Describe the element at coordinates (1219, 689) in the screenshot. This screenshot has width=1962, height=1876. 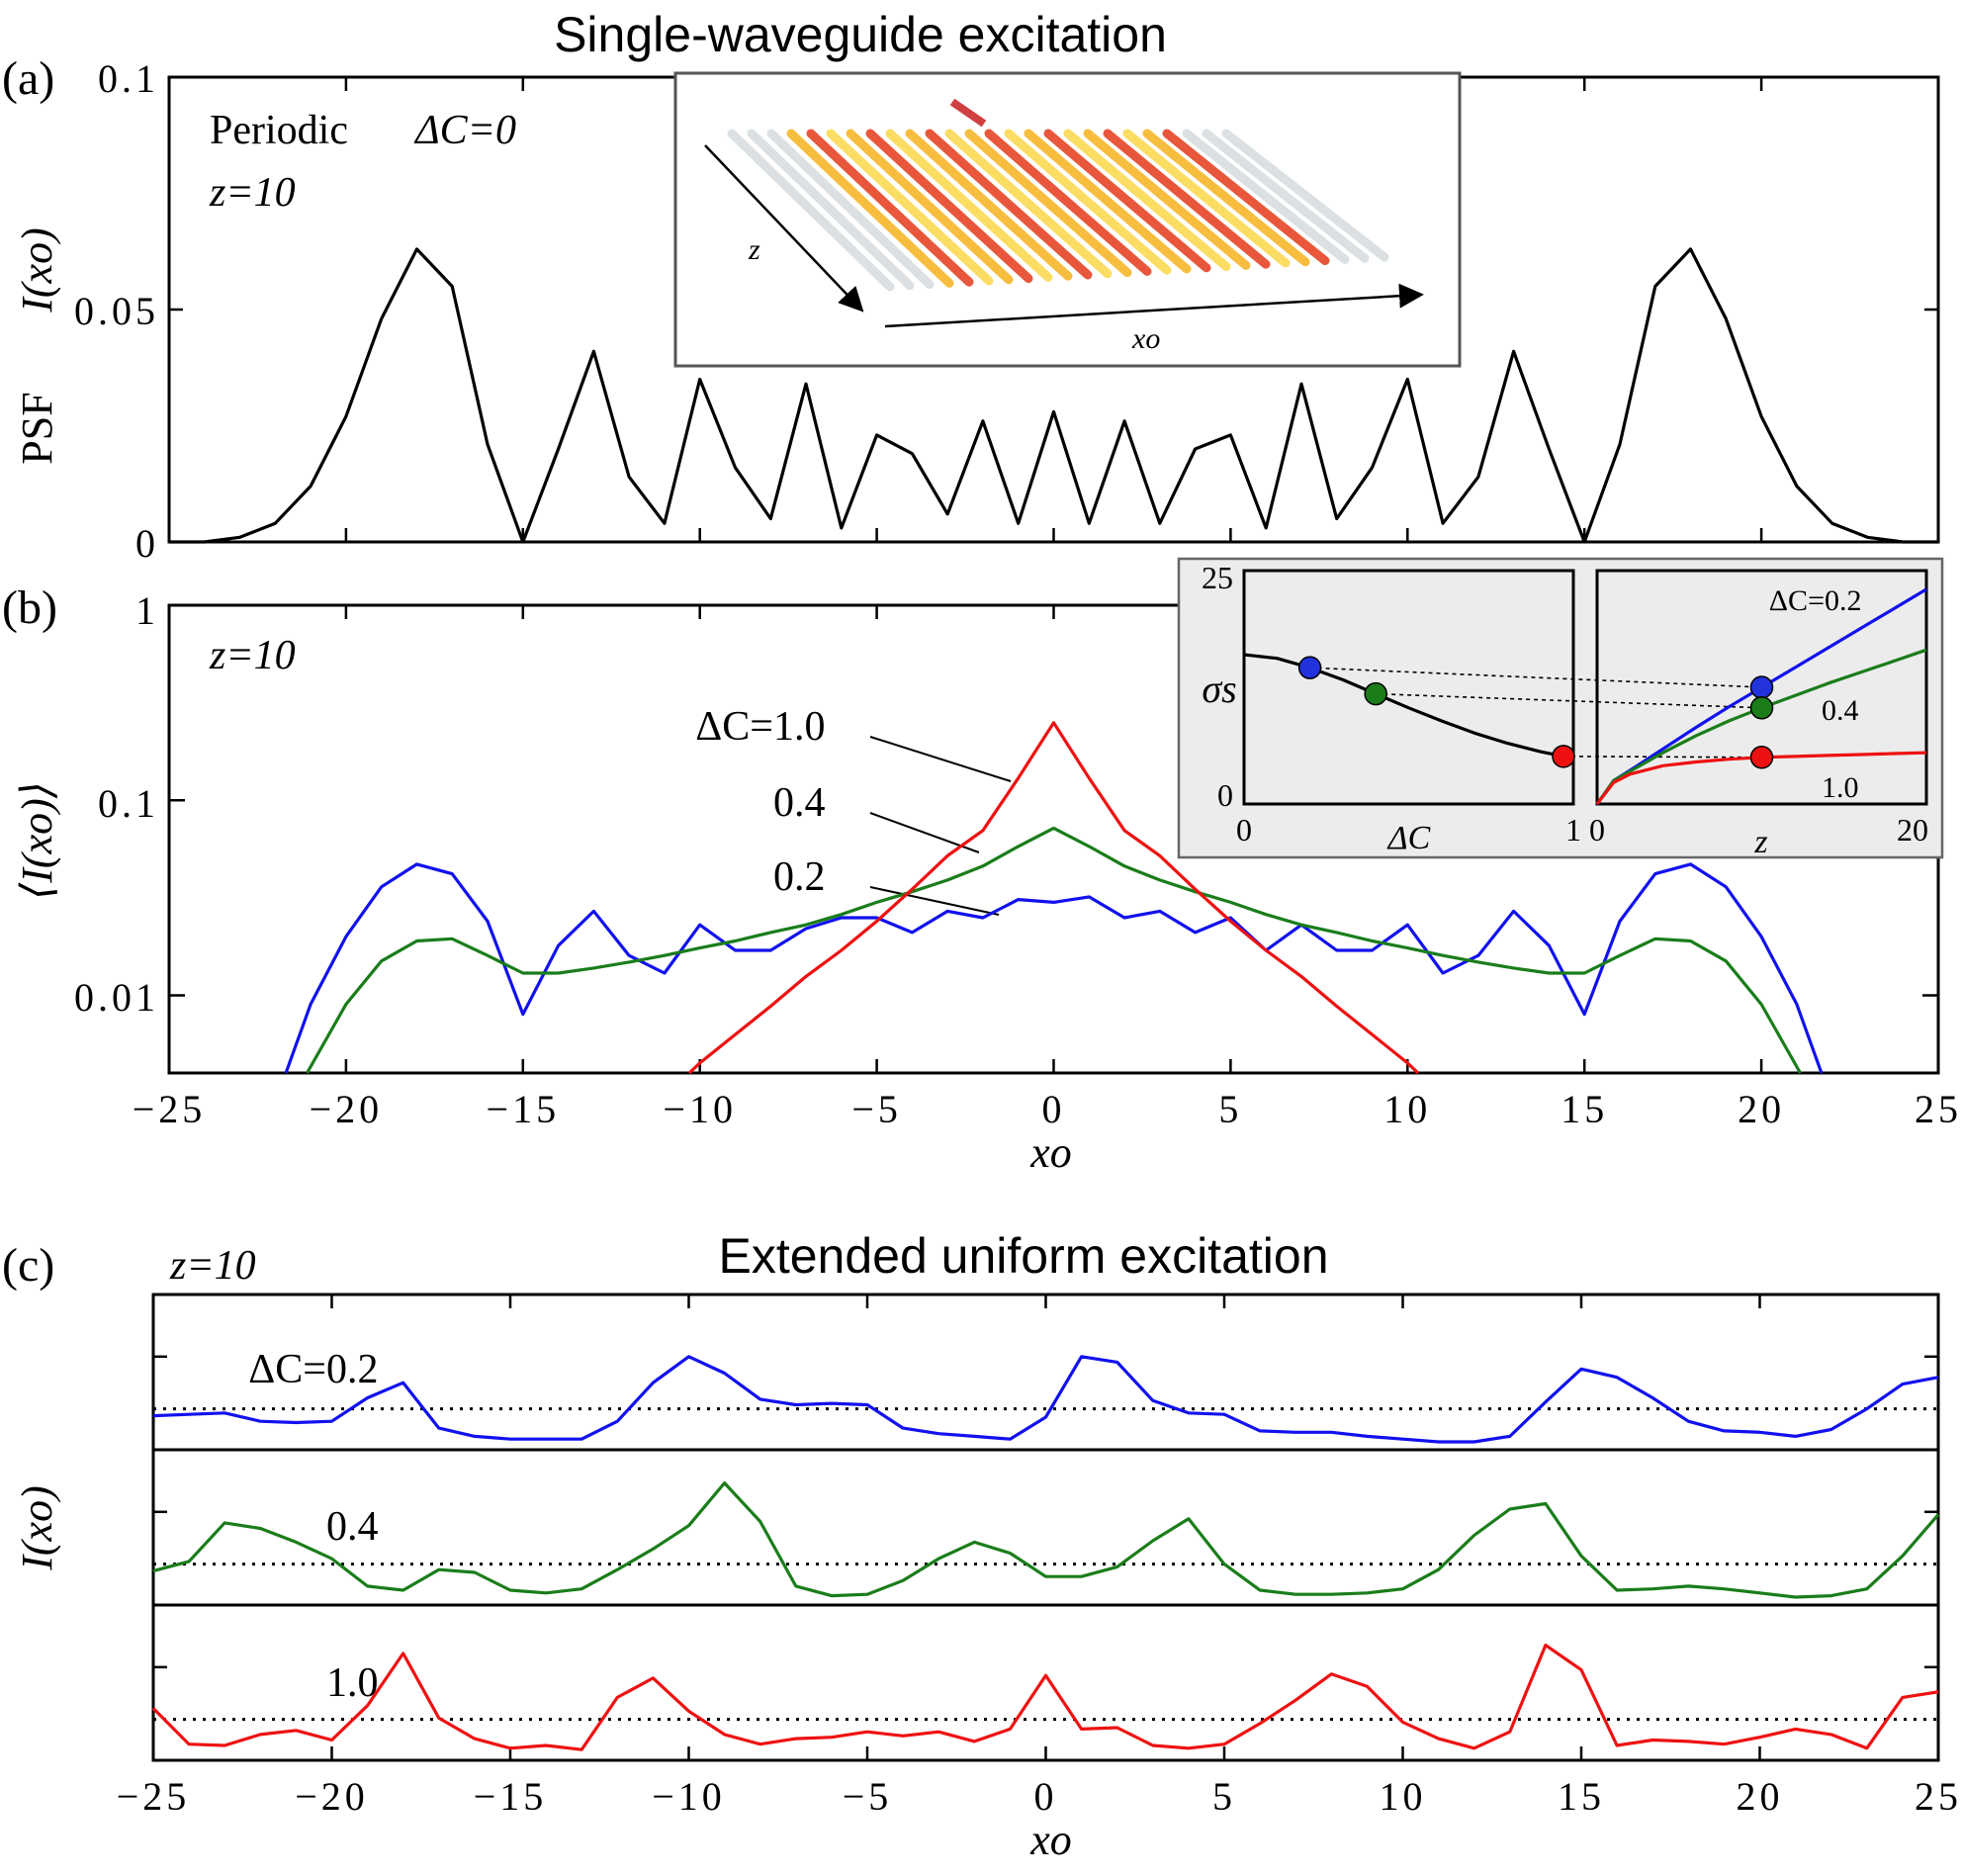
I see `inset-ylabel: σs` at that location.